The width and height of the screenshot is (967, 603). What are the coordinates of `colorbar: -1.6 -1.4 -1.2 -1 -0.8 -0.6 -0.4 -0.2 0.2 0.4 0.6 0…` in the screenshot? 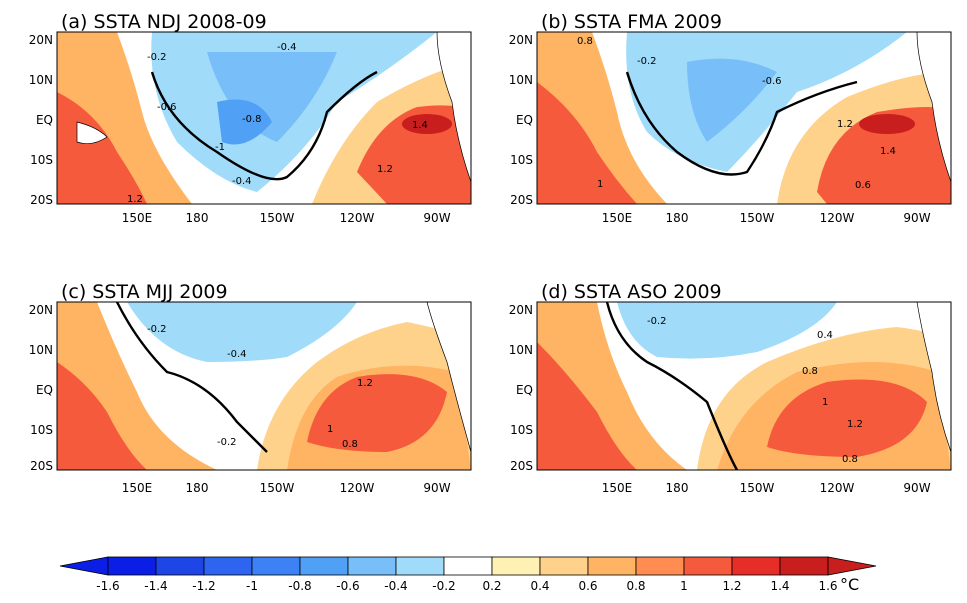 It's located at (468, 575).